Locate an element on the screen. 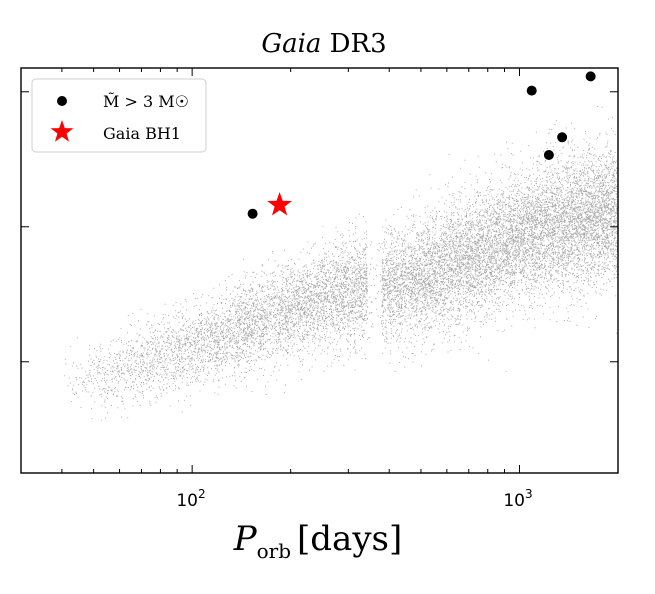  legend-label-massive: M̃ > 3 M☉ is located at coordinates (146, 101).